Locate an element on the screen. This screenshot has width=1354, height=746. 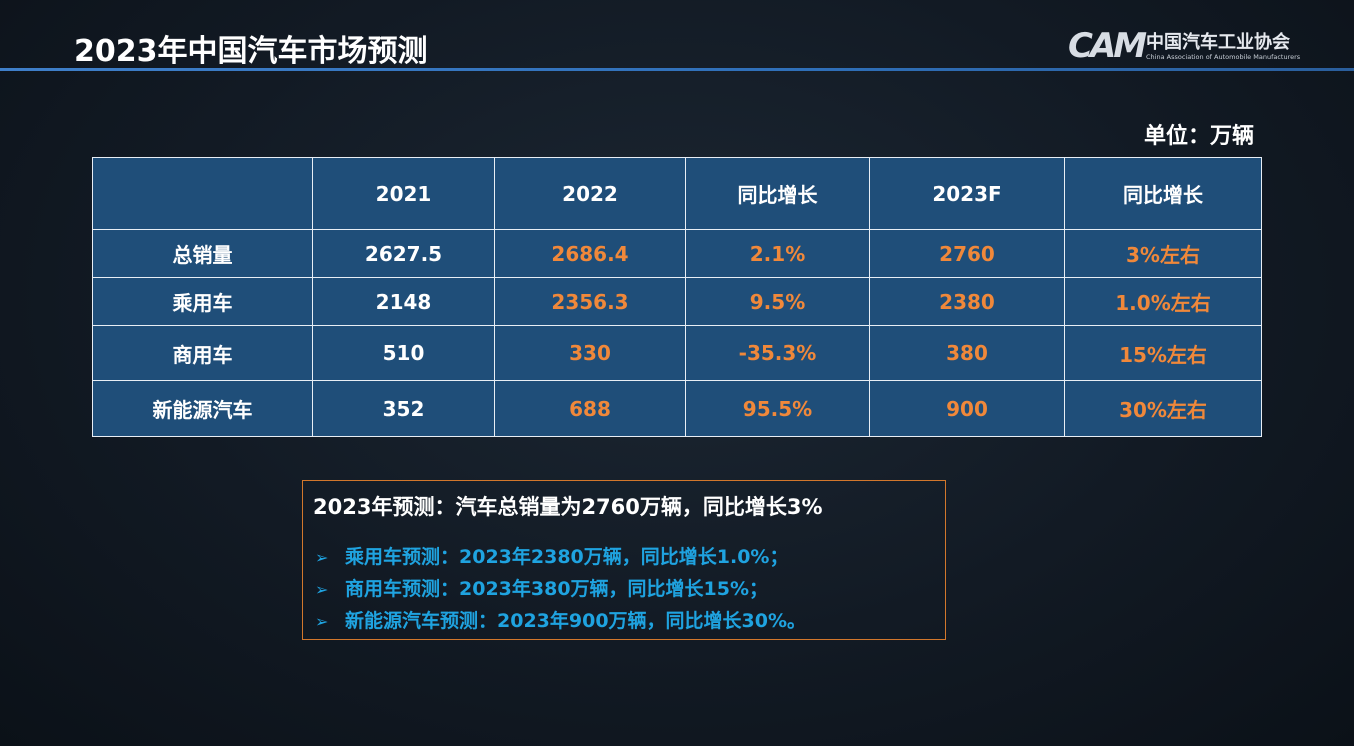
cell-2021: 352 is located at coordinates (403, 408).